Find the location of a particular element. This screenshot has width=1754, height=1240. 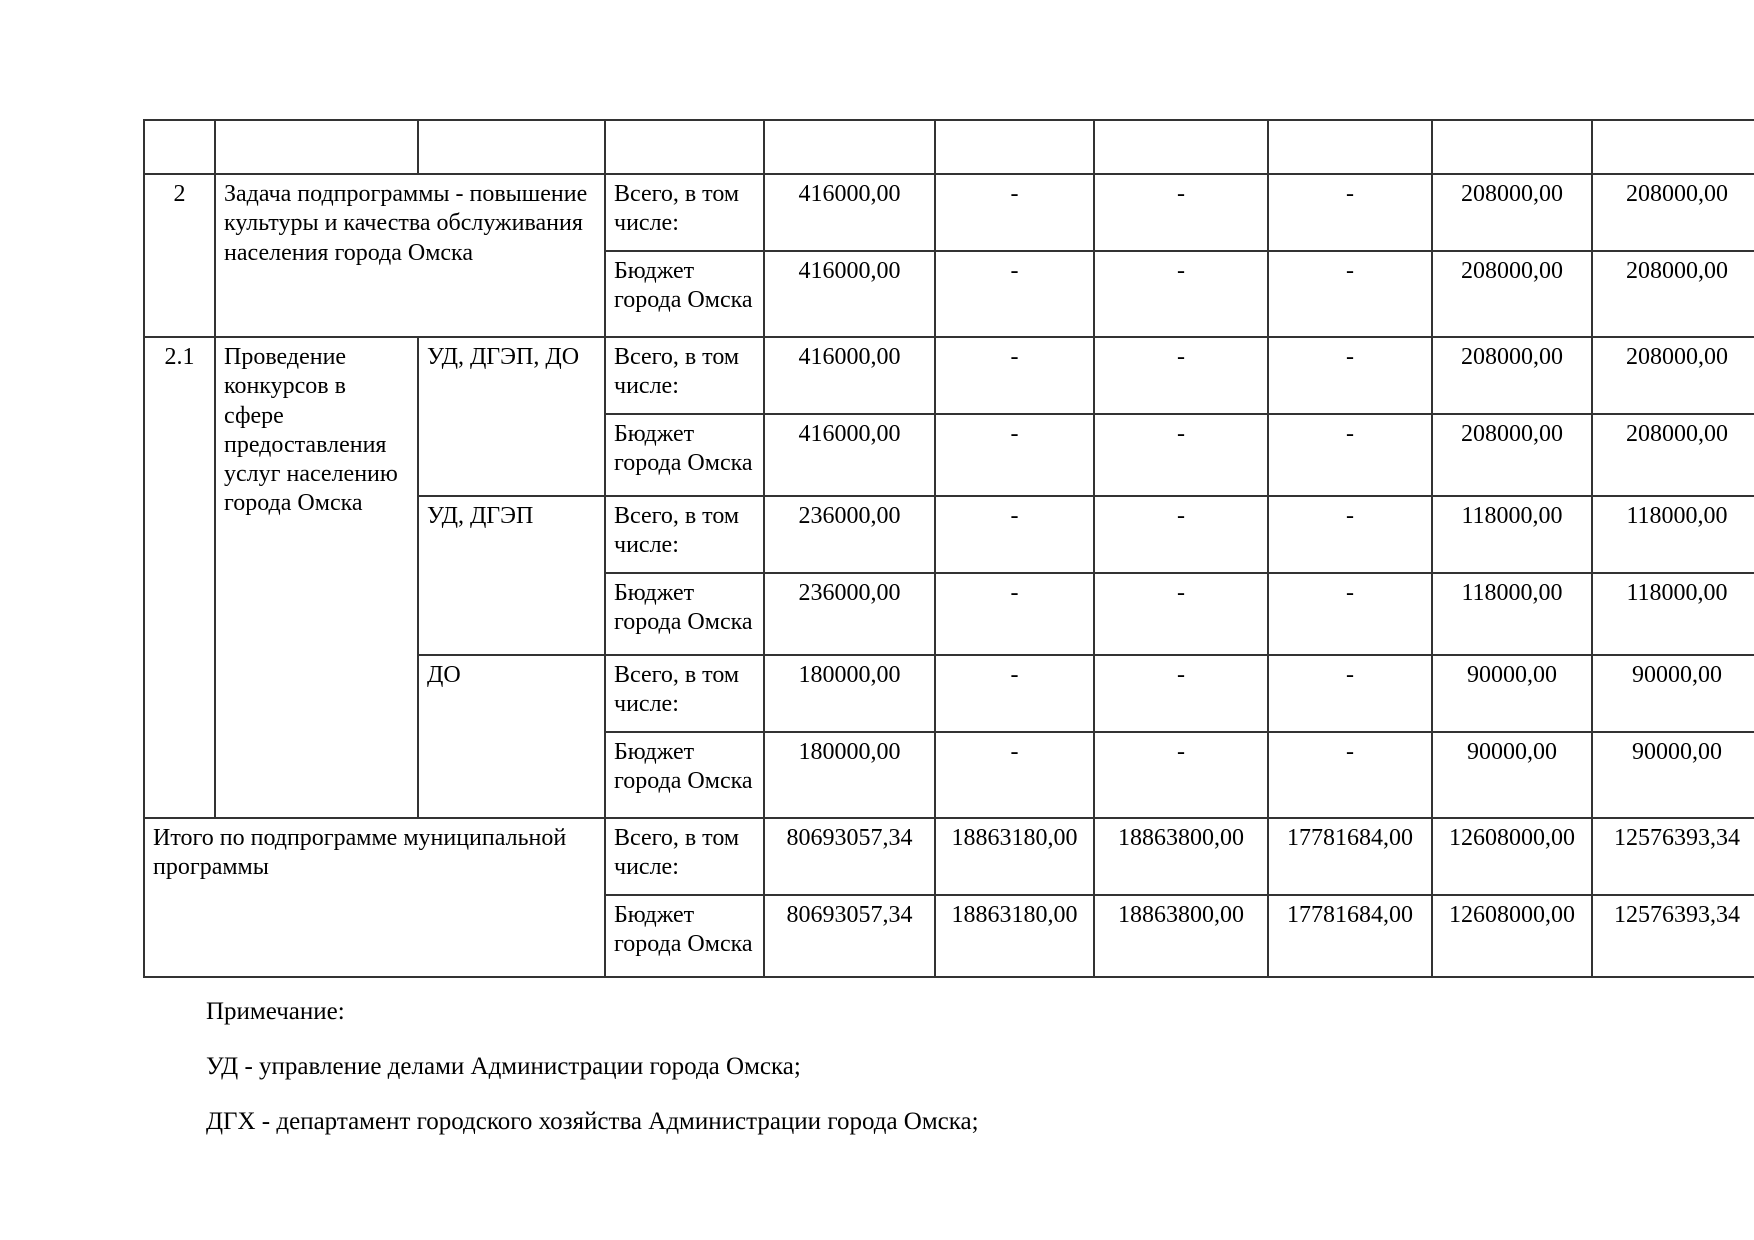

amount-cell: 18863800,00 is located at coordinates (1181, 936).